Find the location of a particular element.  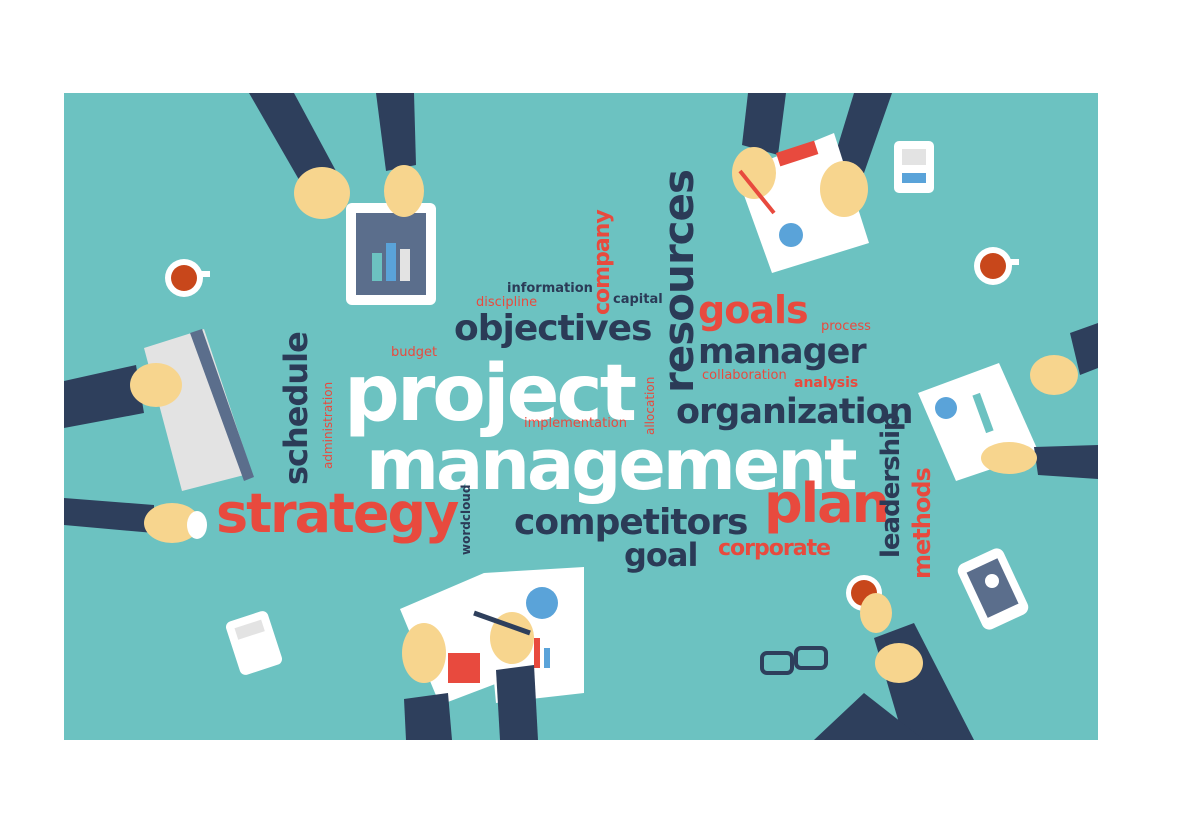

word-implementation: implementation is located at coordinates (576, 423).